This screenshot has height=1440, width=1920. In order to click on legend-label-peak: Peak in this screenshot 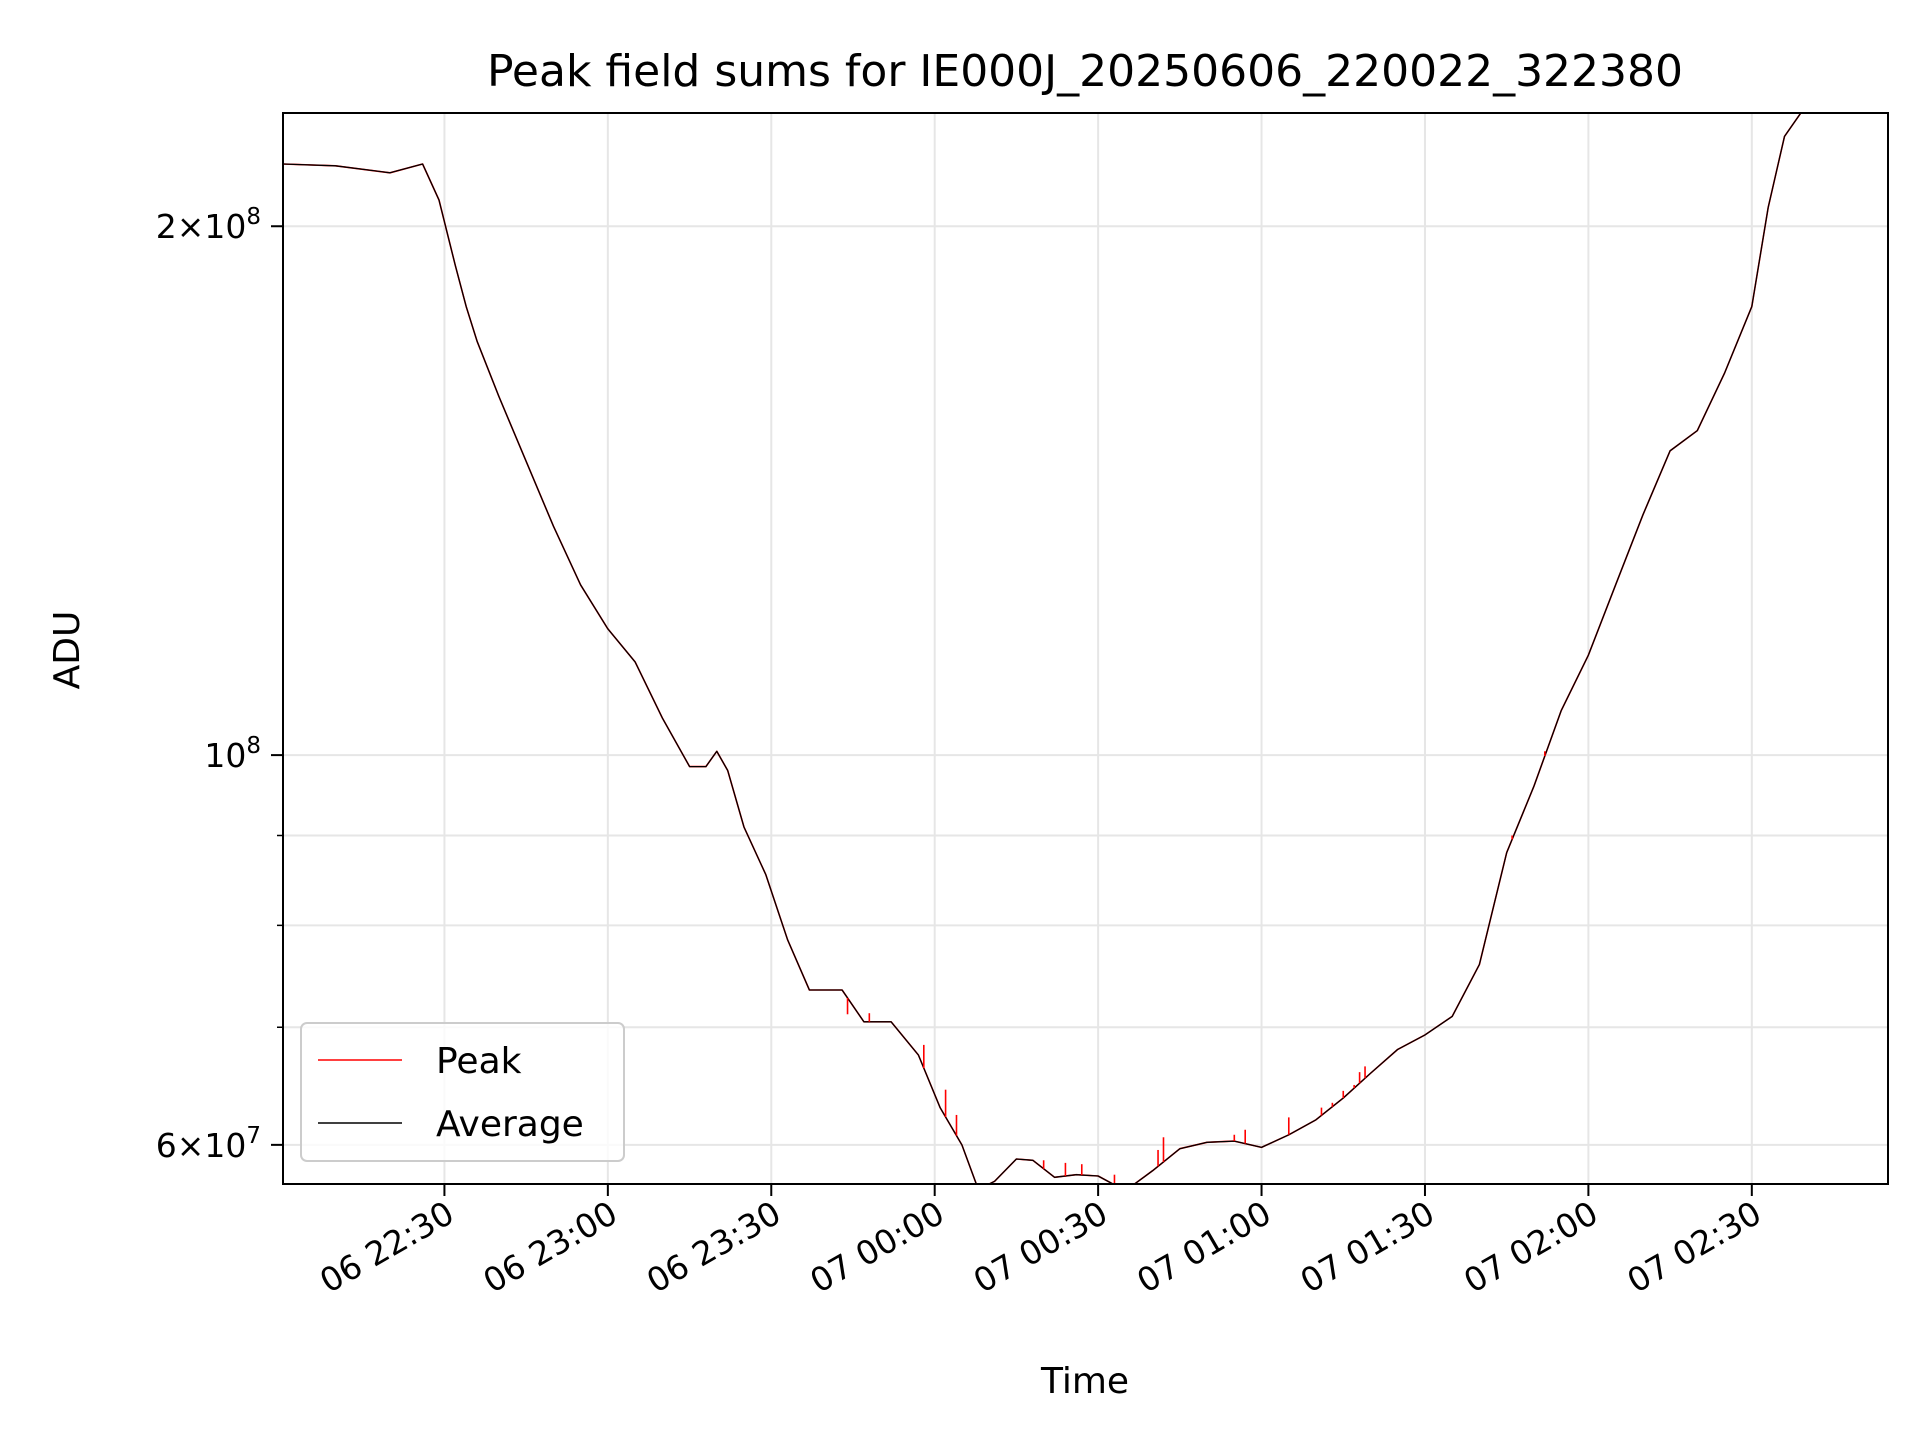, I will do `click(479, 1061)`.